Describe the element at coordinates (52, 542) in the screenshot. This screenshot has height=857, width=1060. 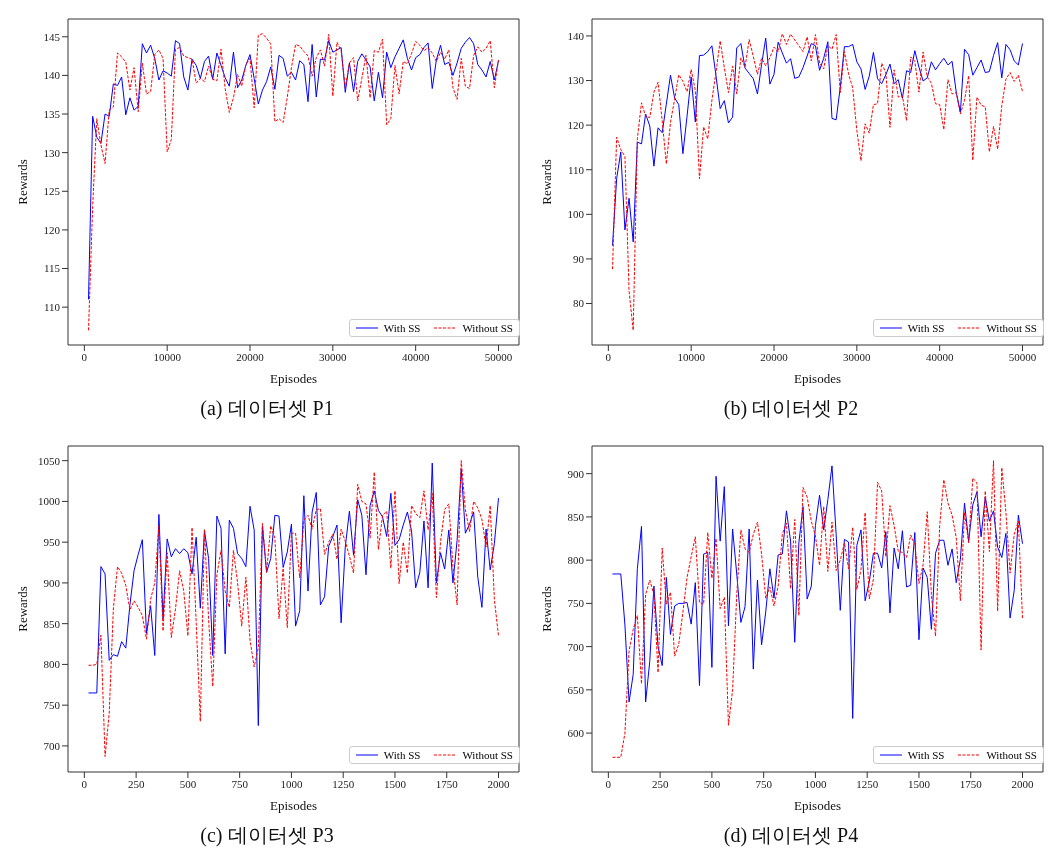
I see `y-tick-label: 950` at that location.